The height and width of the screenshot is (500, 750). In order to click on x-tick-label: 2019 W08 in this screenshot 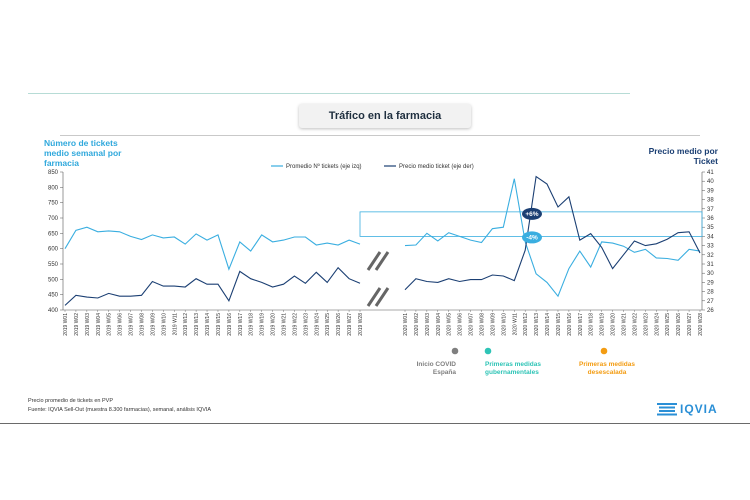, I will do `click(142, 324)`.